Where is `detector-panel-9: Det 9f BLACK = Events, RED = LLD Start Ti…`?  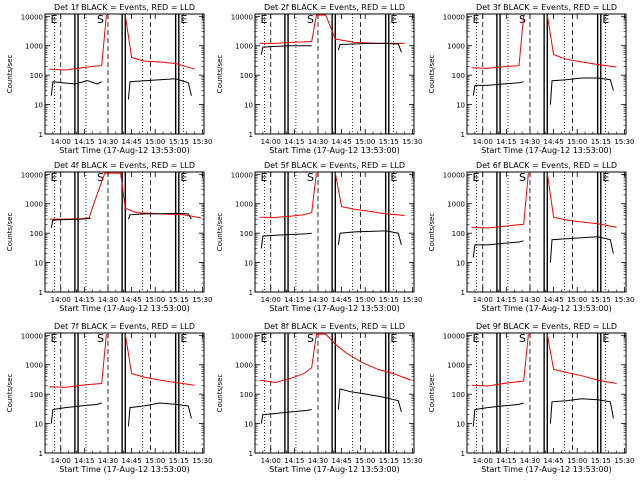 detector-panel-9: Det 9f BLACK = Events, RED = LLD Start Ti… is located at coordinates (531, 398).